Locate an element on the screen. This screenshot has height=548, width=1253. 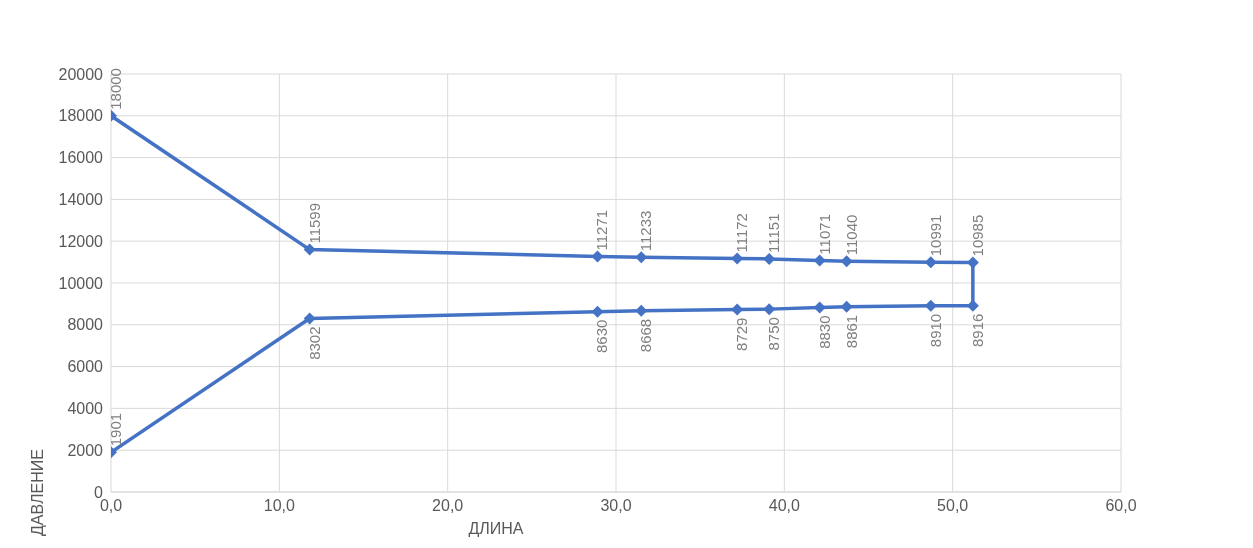
x-tick-label: 0,0 is located at coordinates (111, 506).